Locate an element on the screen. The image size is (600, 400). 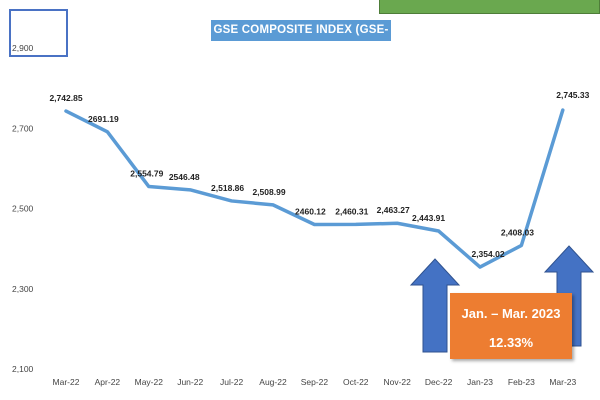
x-tick-label: Sep-22 is located at coordinates (315, 382).